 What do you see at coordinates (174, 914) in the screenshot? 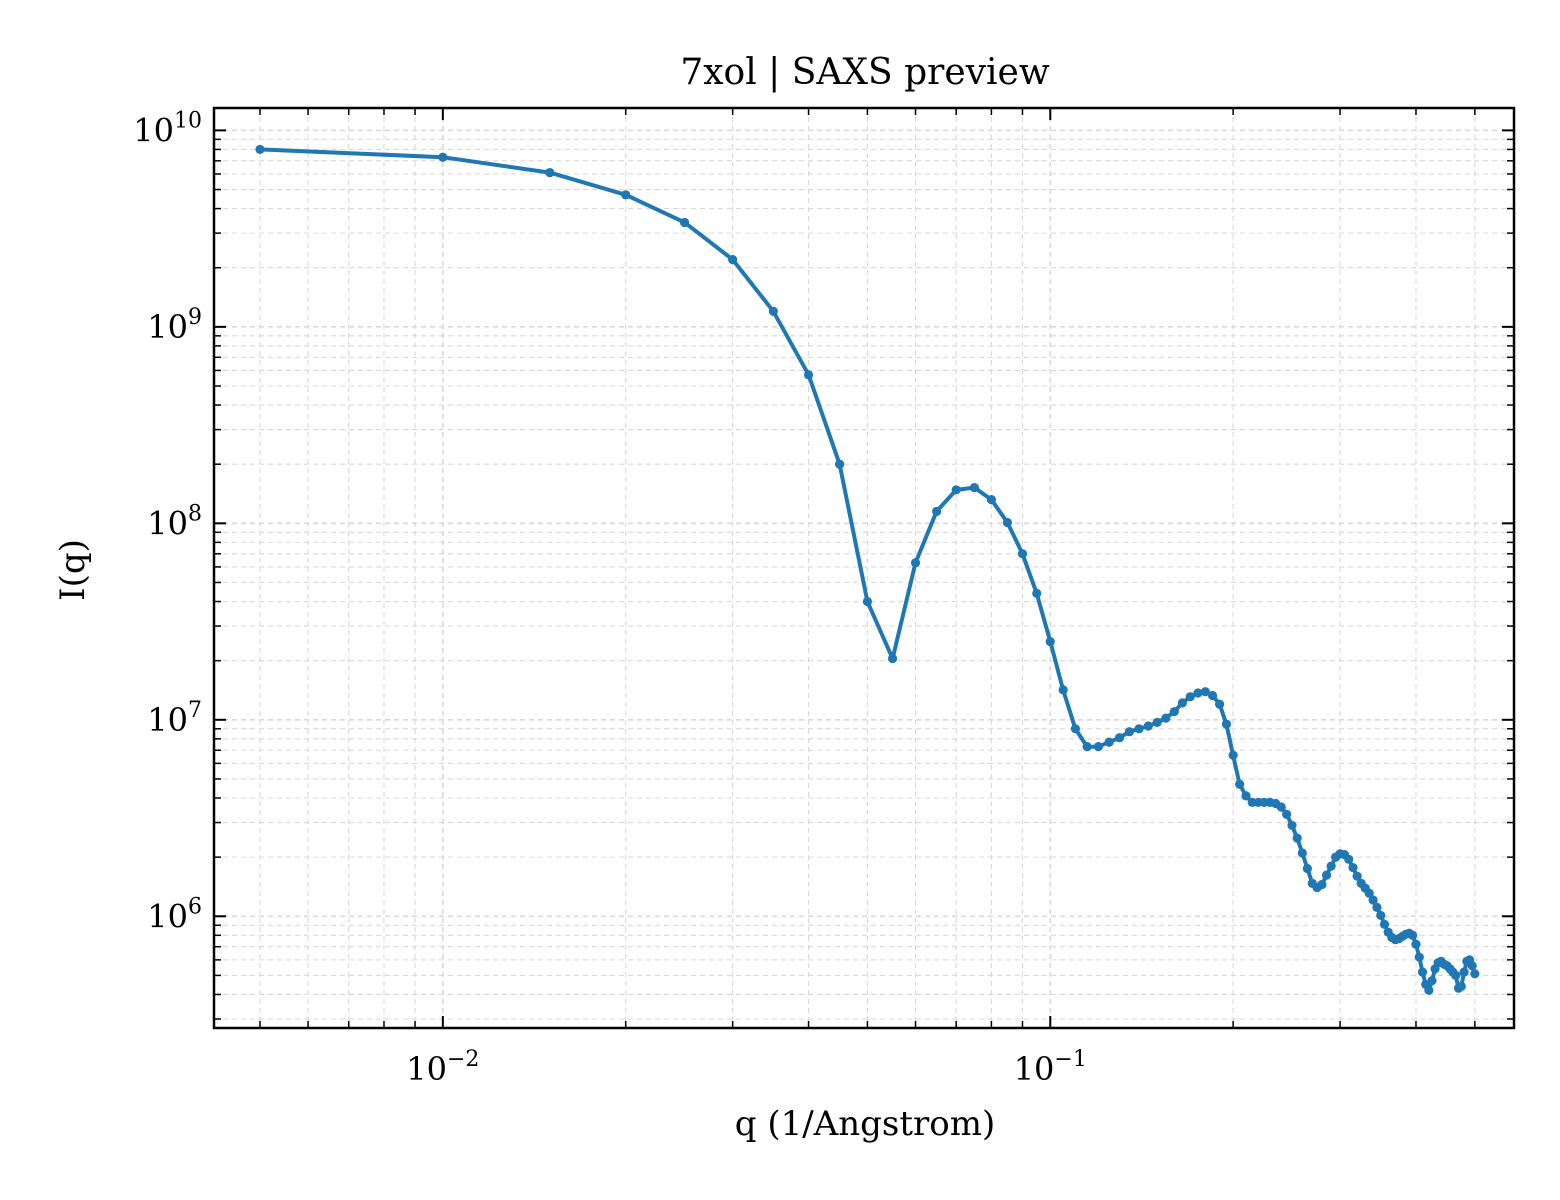
I see `y-tick-label: 106` at bounding box center [174, 914].